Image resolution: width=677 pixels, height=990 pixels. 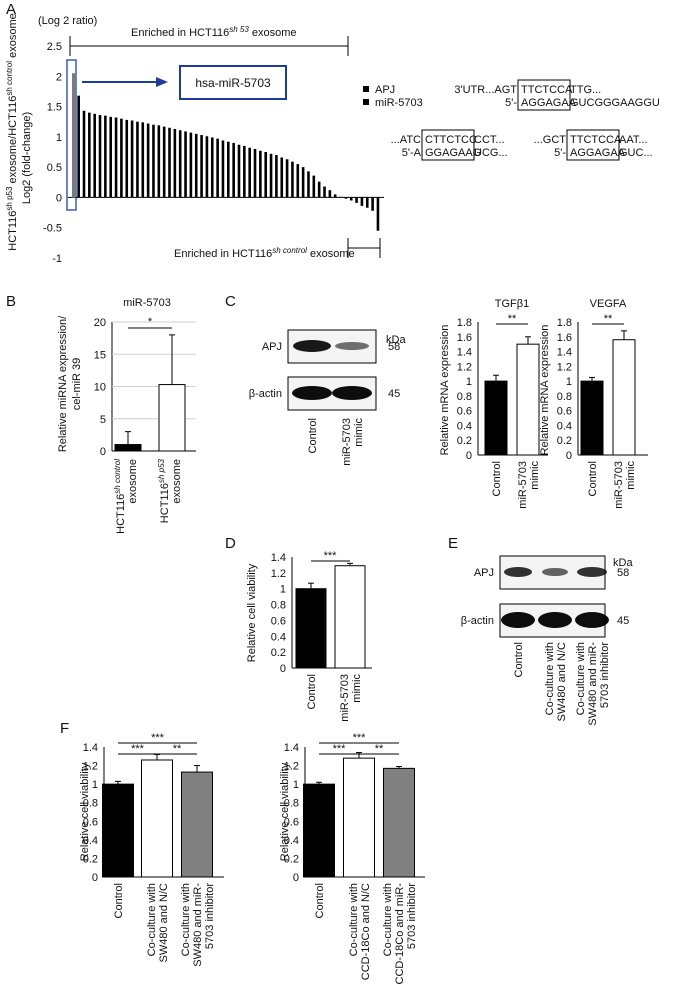 What do you see at coordinates (394, 347) in the screenshot?
I see `panel-c-blot-kda: 58` at bounding box center [394, 347].